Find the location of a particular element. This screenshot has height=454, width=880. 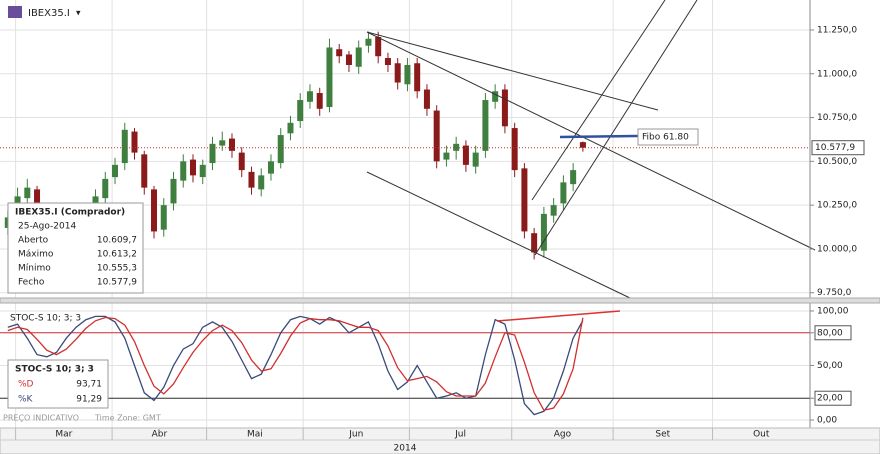

info-value: 10.555,3 is located at coordinates (117, 269).